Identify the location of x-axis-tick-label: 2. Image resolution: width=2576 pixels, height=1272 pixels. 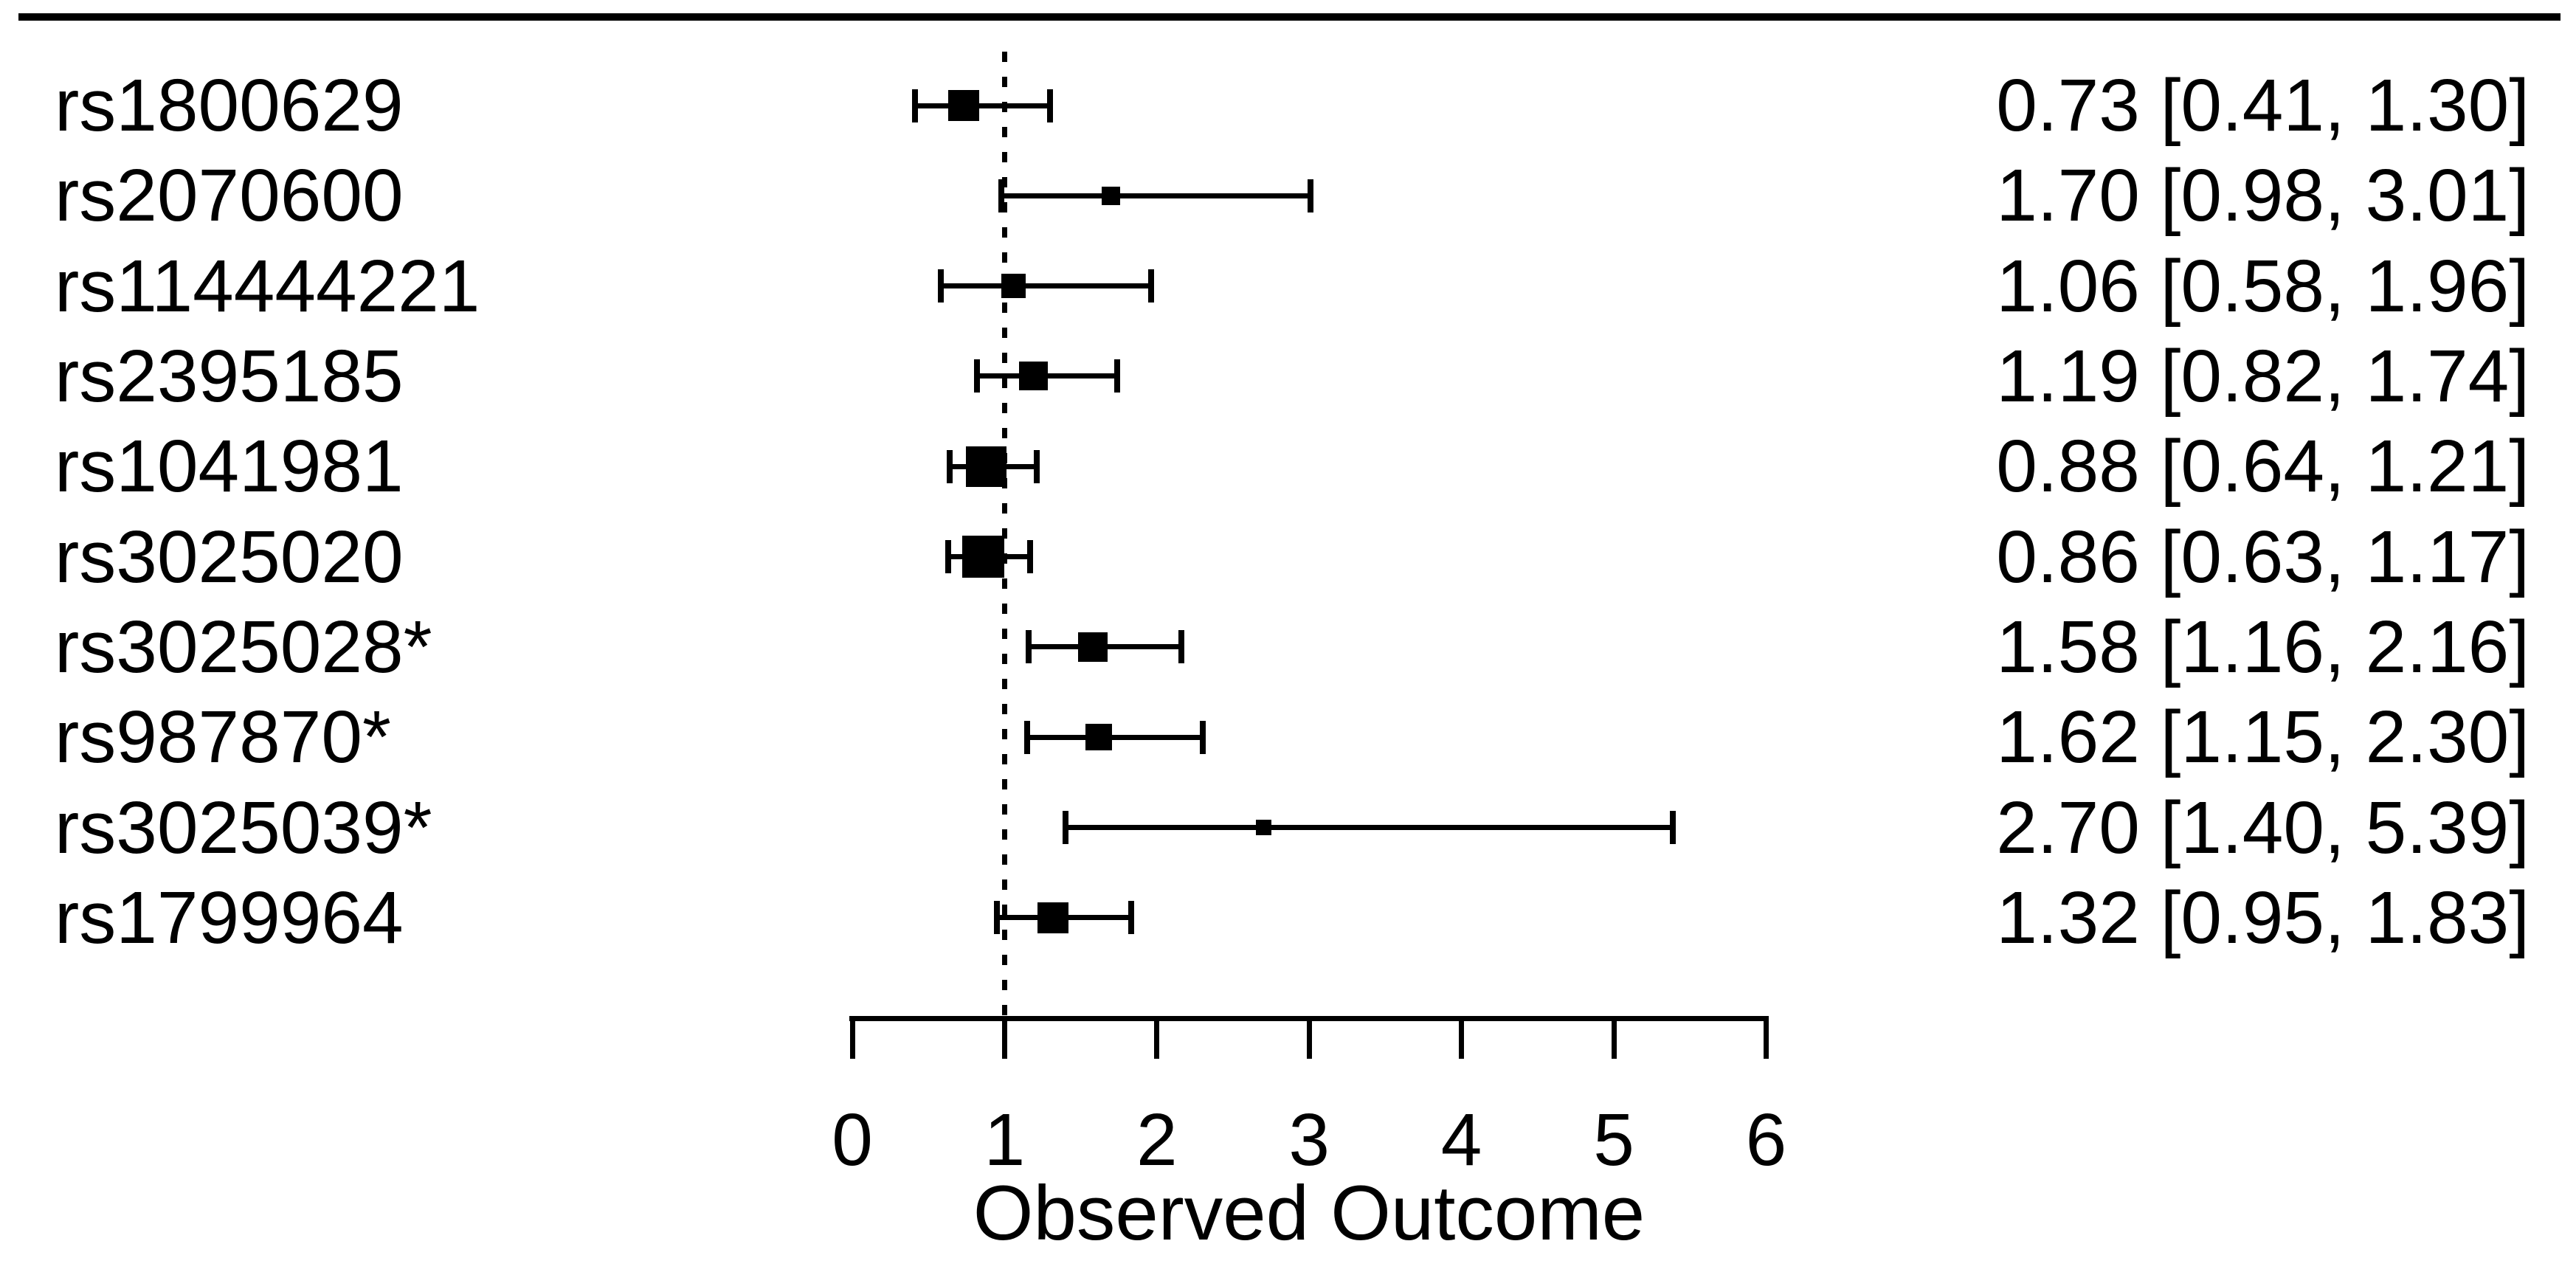
(1157, 1140).